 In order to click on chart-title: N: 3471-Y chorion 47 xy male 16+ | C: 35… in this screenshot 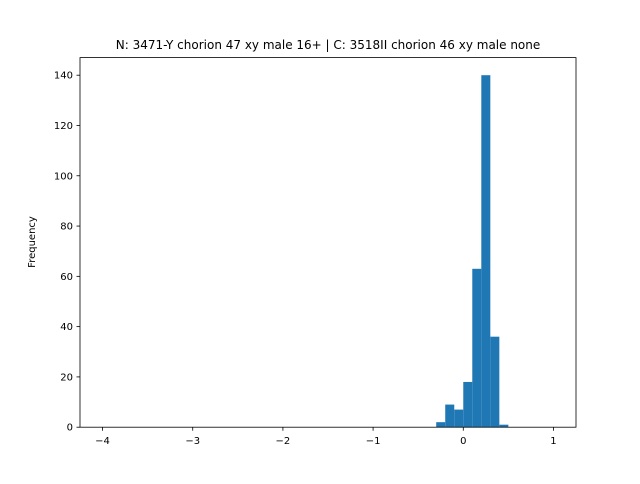, I will do `click(328, 45)`.